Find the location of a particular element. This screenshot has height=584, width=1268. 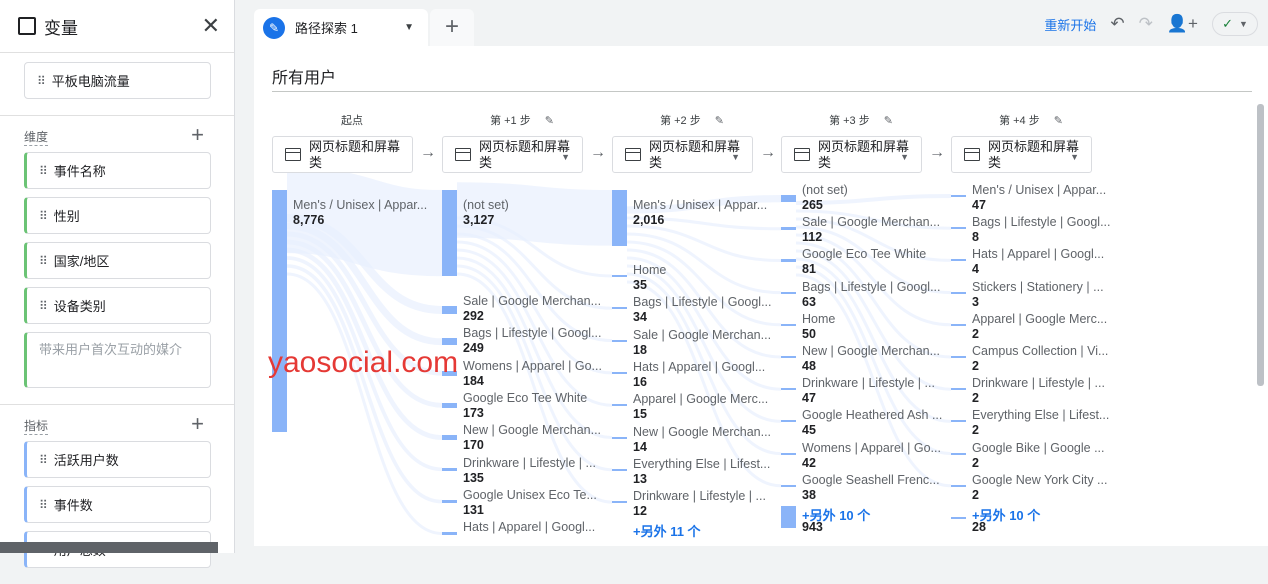

dimension-chip: ⠿ 事件名称 is located at coordinates (117, 170).